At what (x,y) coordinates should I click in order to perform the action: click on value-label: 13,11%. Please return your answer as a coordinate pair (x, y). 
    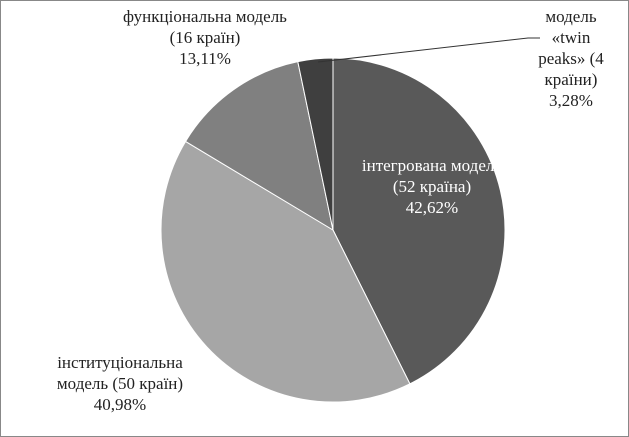
    Looking at the image, I should click on (205, 58).